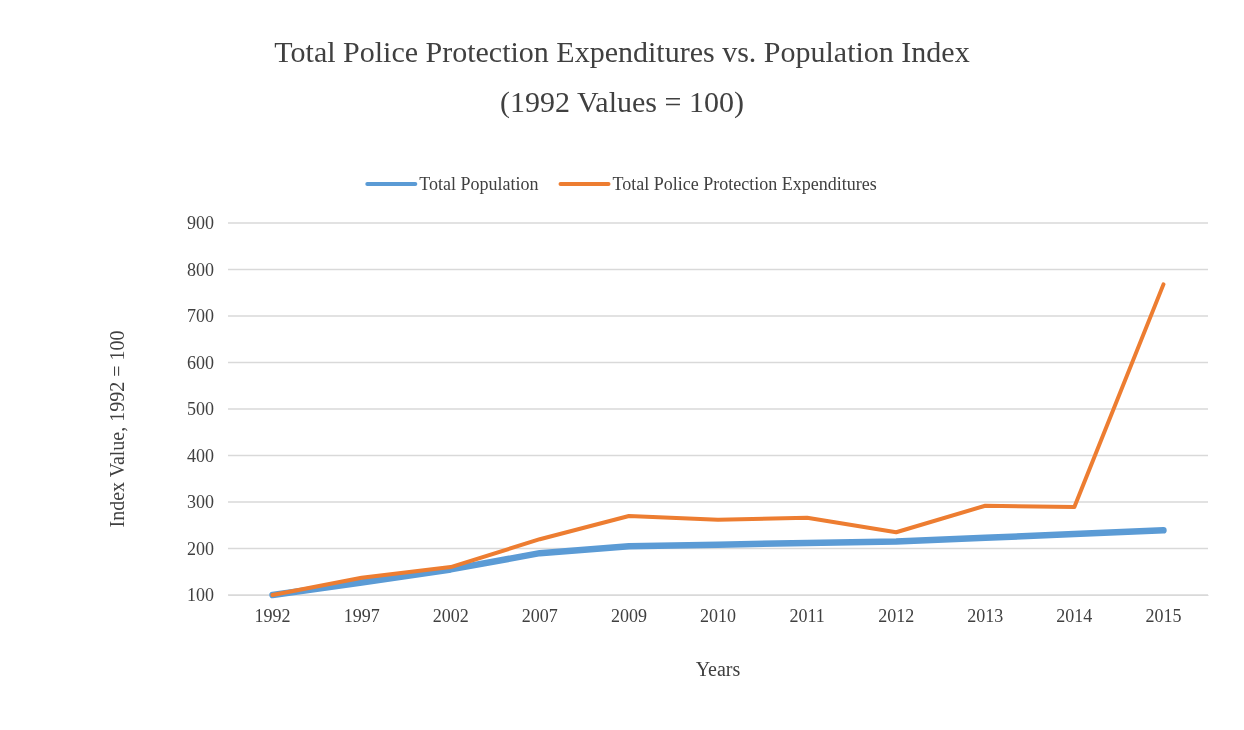 This screenshot has width=1244, height=730. What do you see at coordinates (718, 669) in the screenshot?
I see `x-axis-title: Years` at bounding box center [718, 669].